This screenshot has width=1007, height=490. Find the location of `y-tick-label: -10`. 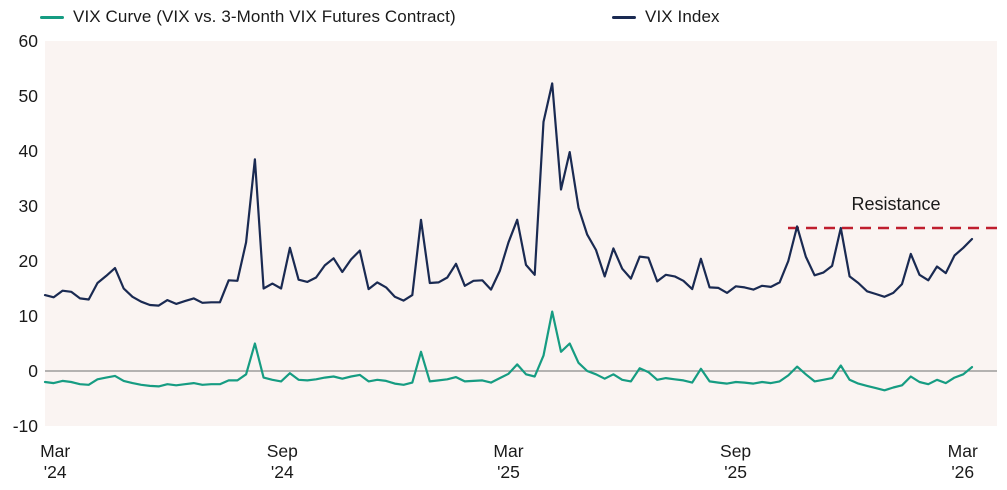

y-tick-label: -10 is located at coordinates (25, 425).